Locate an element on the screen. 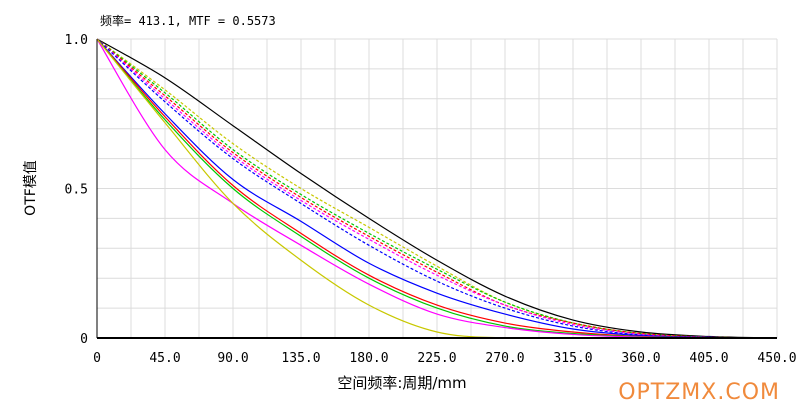  y-axis-label: OTF模值 is located at coordinates (31, 188).